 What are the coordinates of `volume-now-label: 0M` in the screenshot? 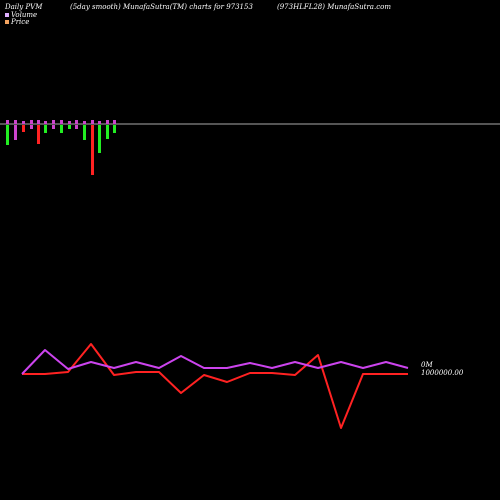 It's located at (427, 365).